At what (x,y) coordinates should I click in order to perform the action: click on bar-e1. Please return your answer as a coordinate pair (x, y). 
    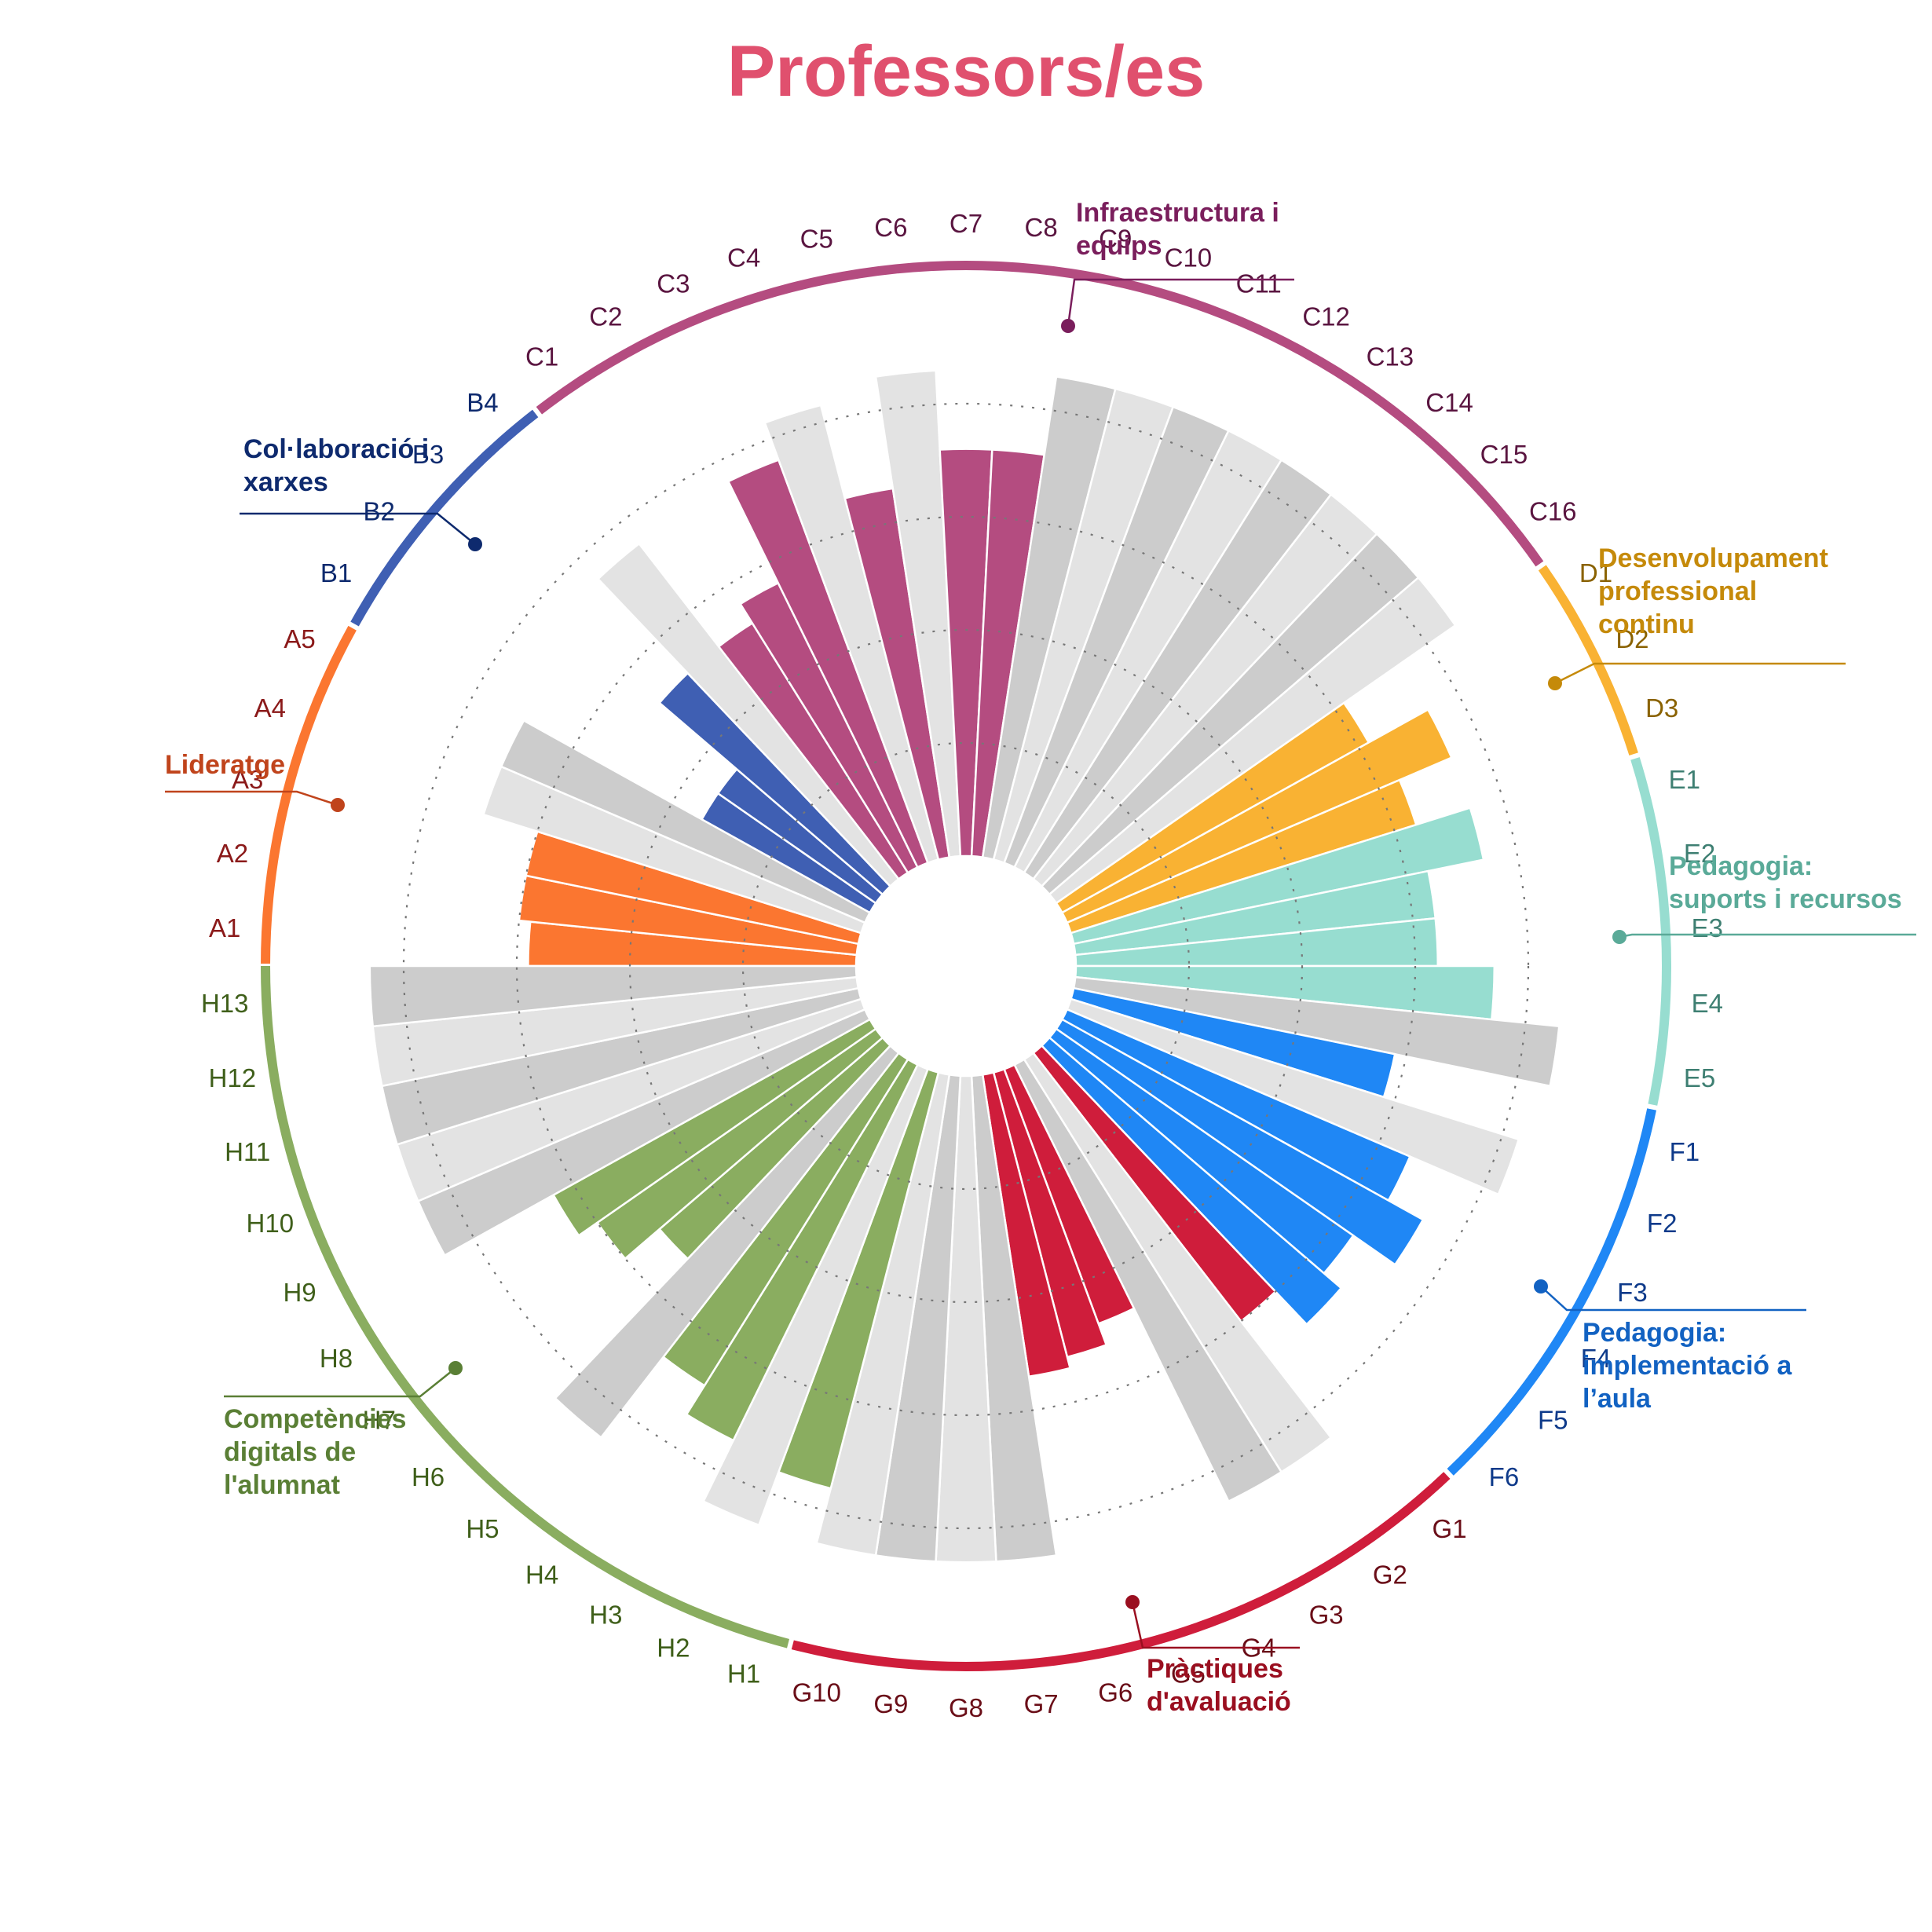
    Looking at the image, I should click on (1277, 877).